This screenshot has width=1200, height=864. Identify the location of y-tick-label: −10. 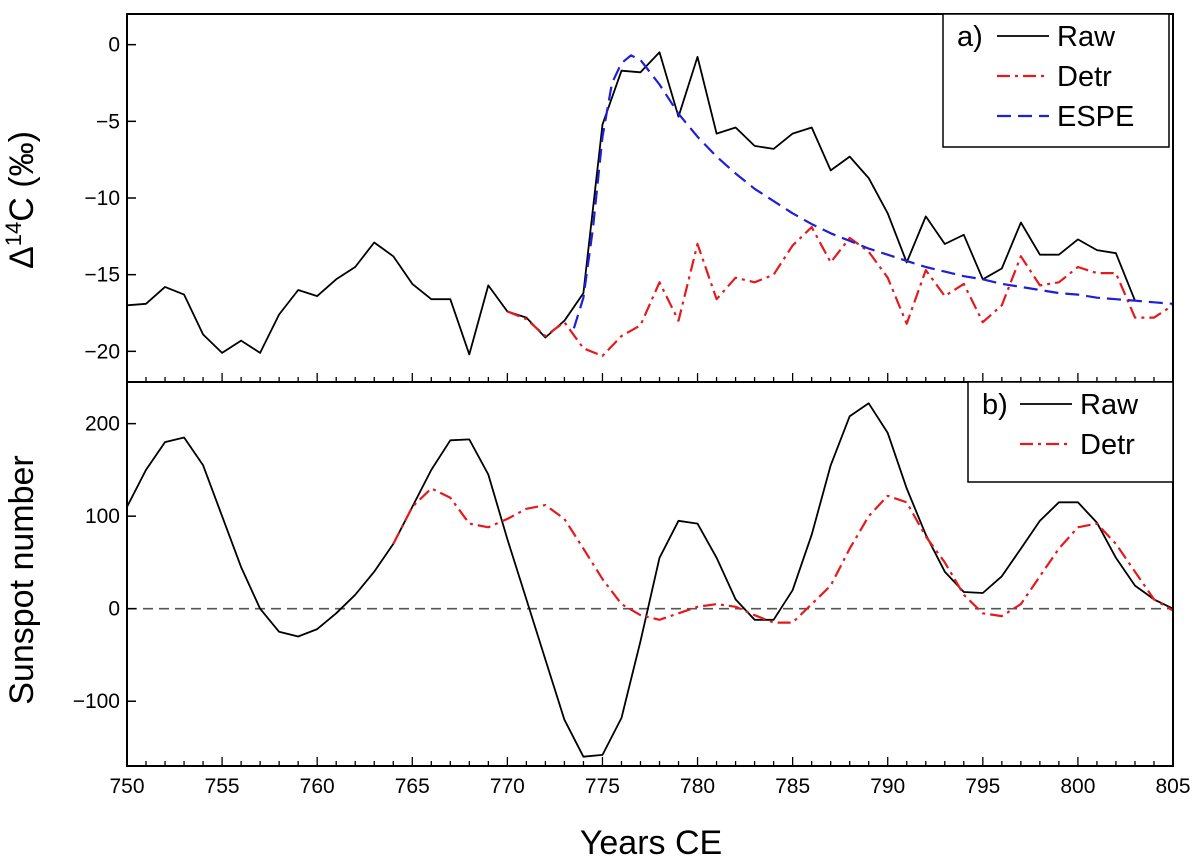
(102, 198).